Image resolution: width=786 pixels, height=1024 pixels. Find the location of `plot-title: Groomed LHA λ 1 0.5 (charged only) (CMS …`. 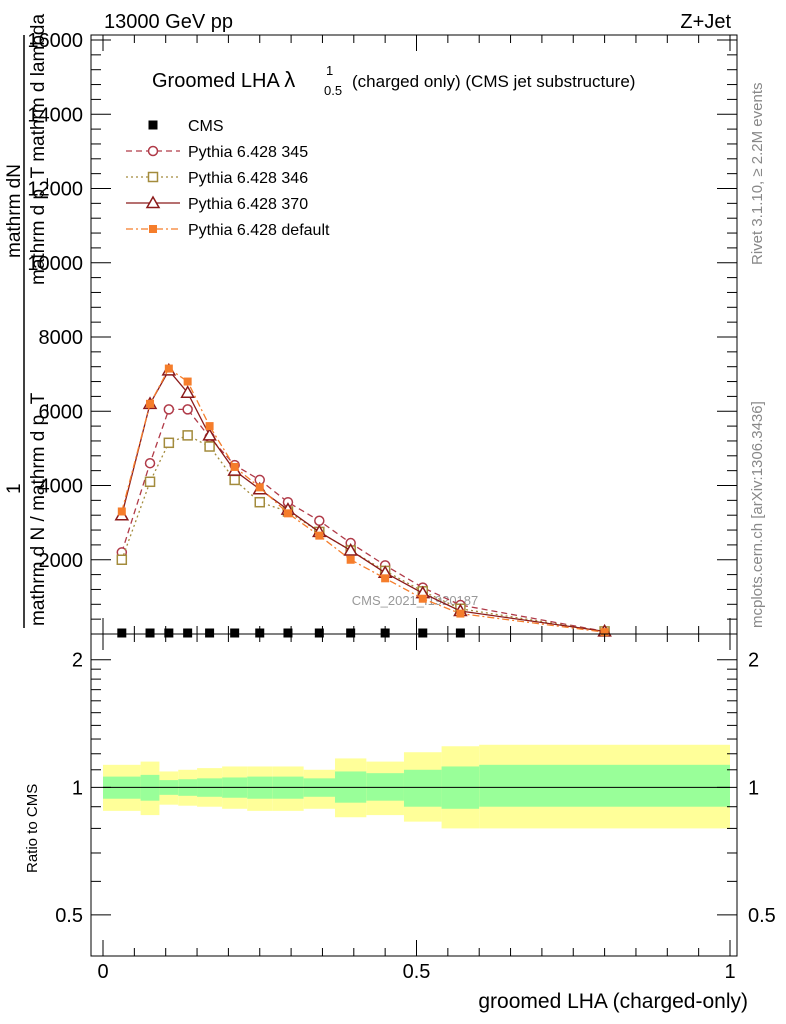

plot-title: Groomed LHA λ 1 0.5 (charged only) (CMS … is located at coordinates (393, 80).